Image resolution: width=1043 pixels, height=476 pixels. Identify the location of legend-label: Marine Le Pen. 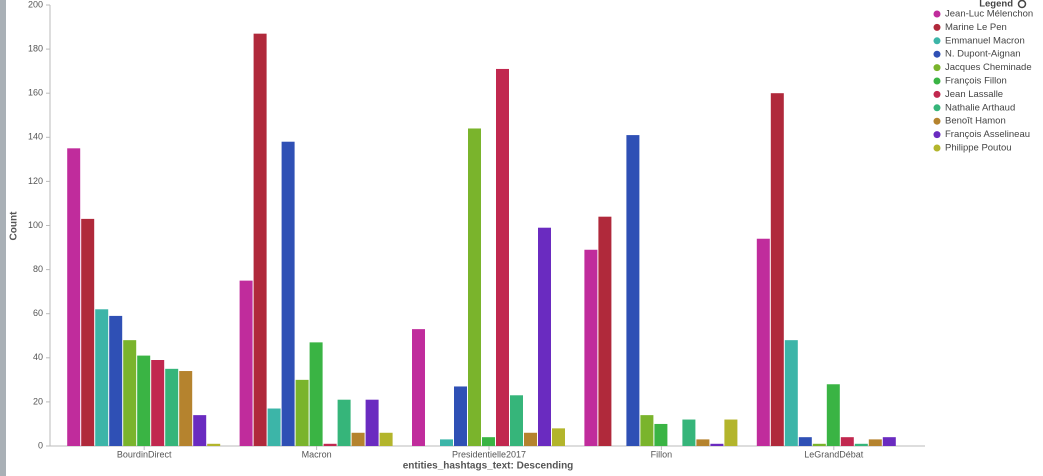
(976, 27).